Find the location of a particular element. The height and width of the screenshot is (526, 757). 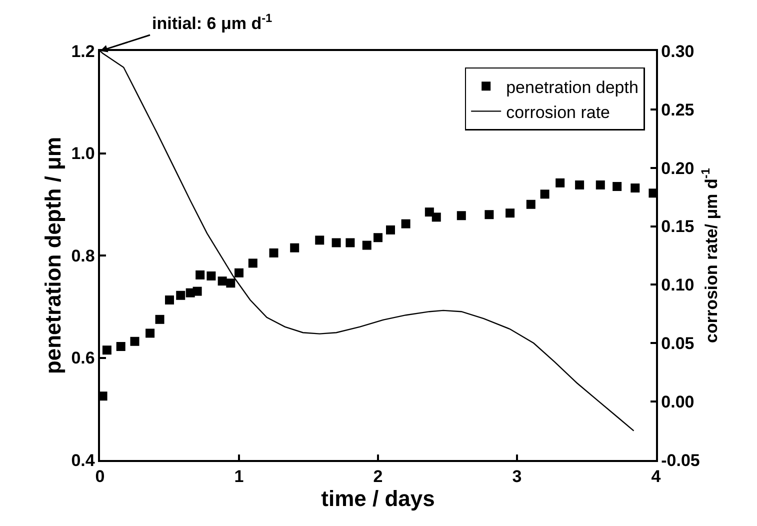

legend-label: corrosion rate is located at coordinates (558, 112).